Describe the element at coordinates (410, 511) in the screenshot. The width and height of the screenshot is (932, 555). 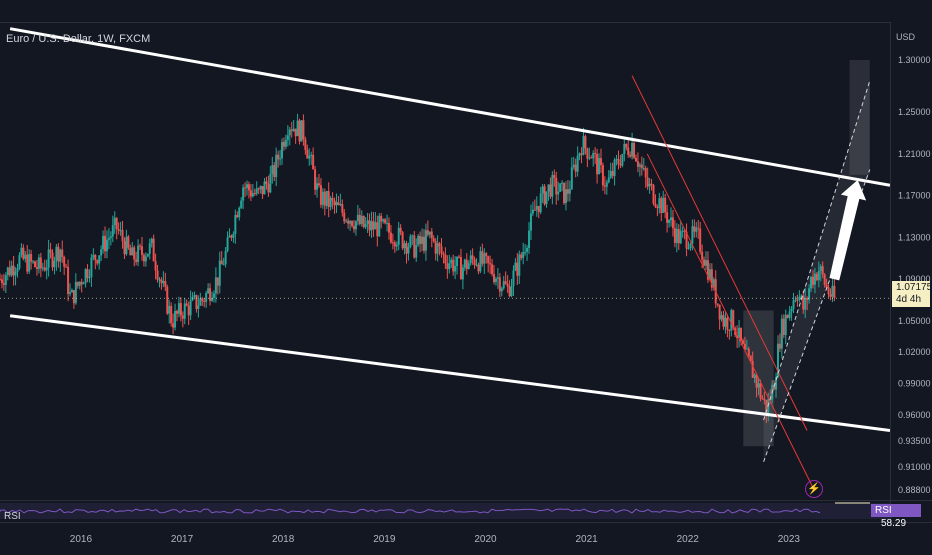
I see `rsi-line` at that location.